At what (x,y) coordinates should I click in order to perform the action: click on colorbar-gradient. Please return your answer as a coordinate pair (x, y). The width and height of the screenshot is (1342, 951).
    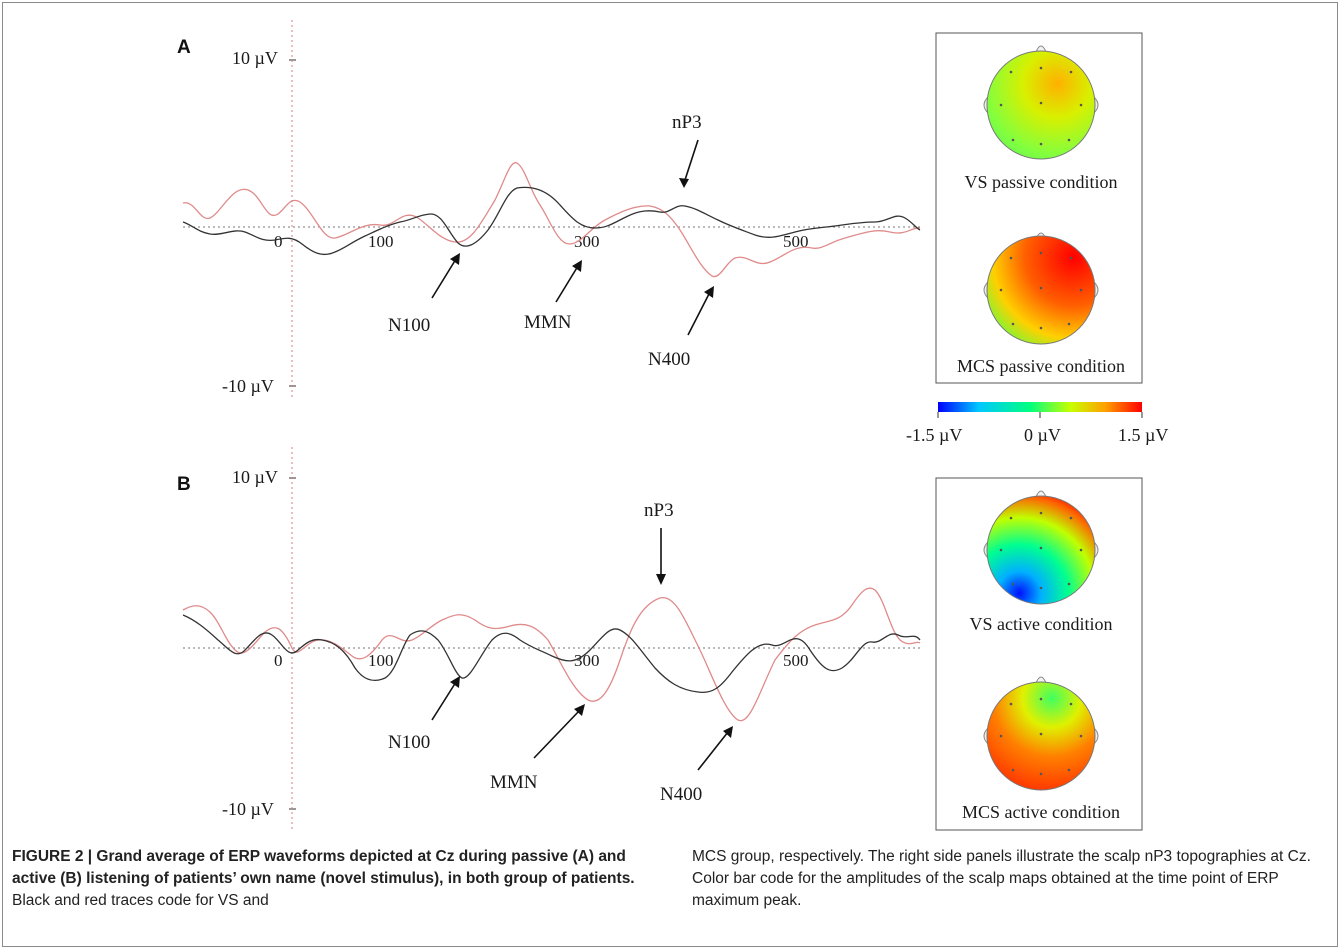
    Looking at the image, I should click on (1040, 407).